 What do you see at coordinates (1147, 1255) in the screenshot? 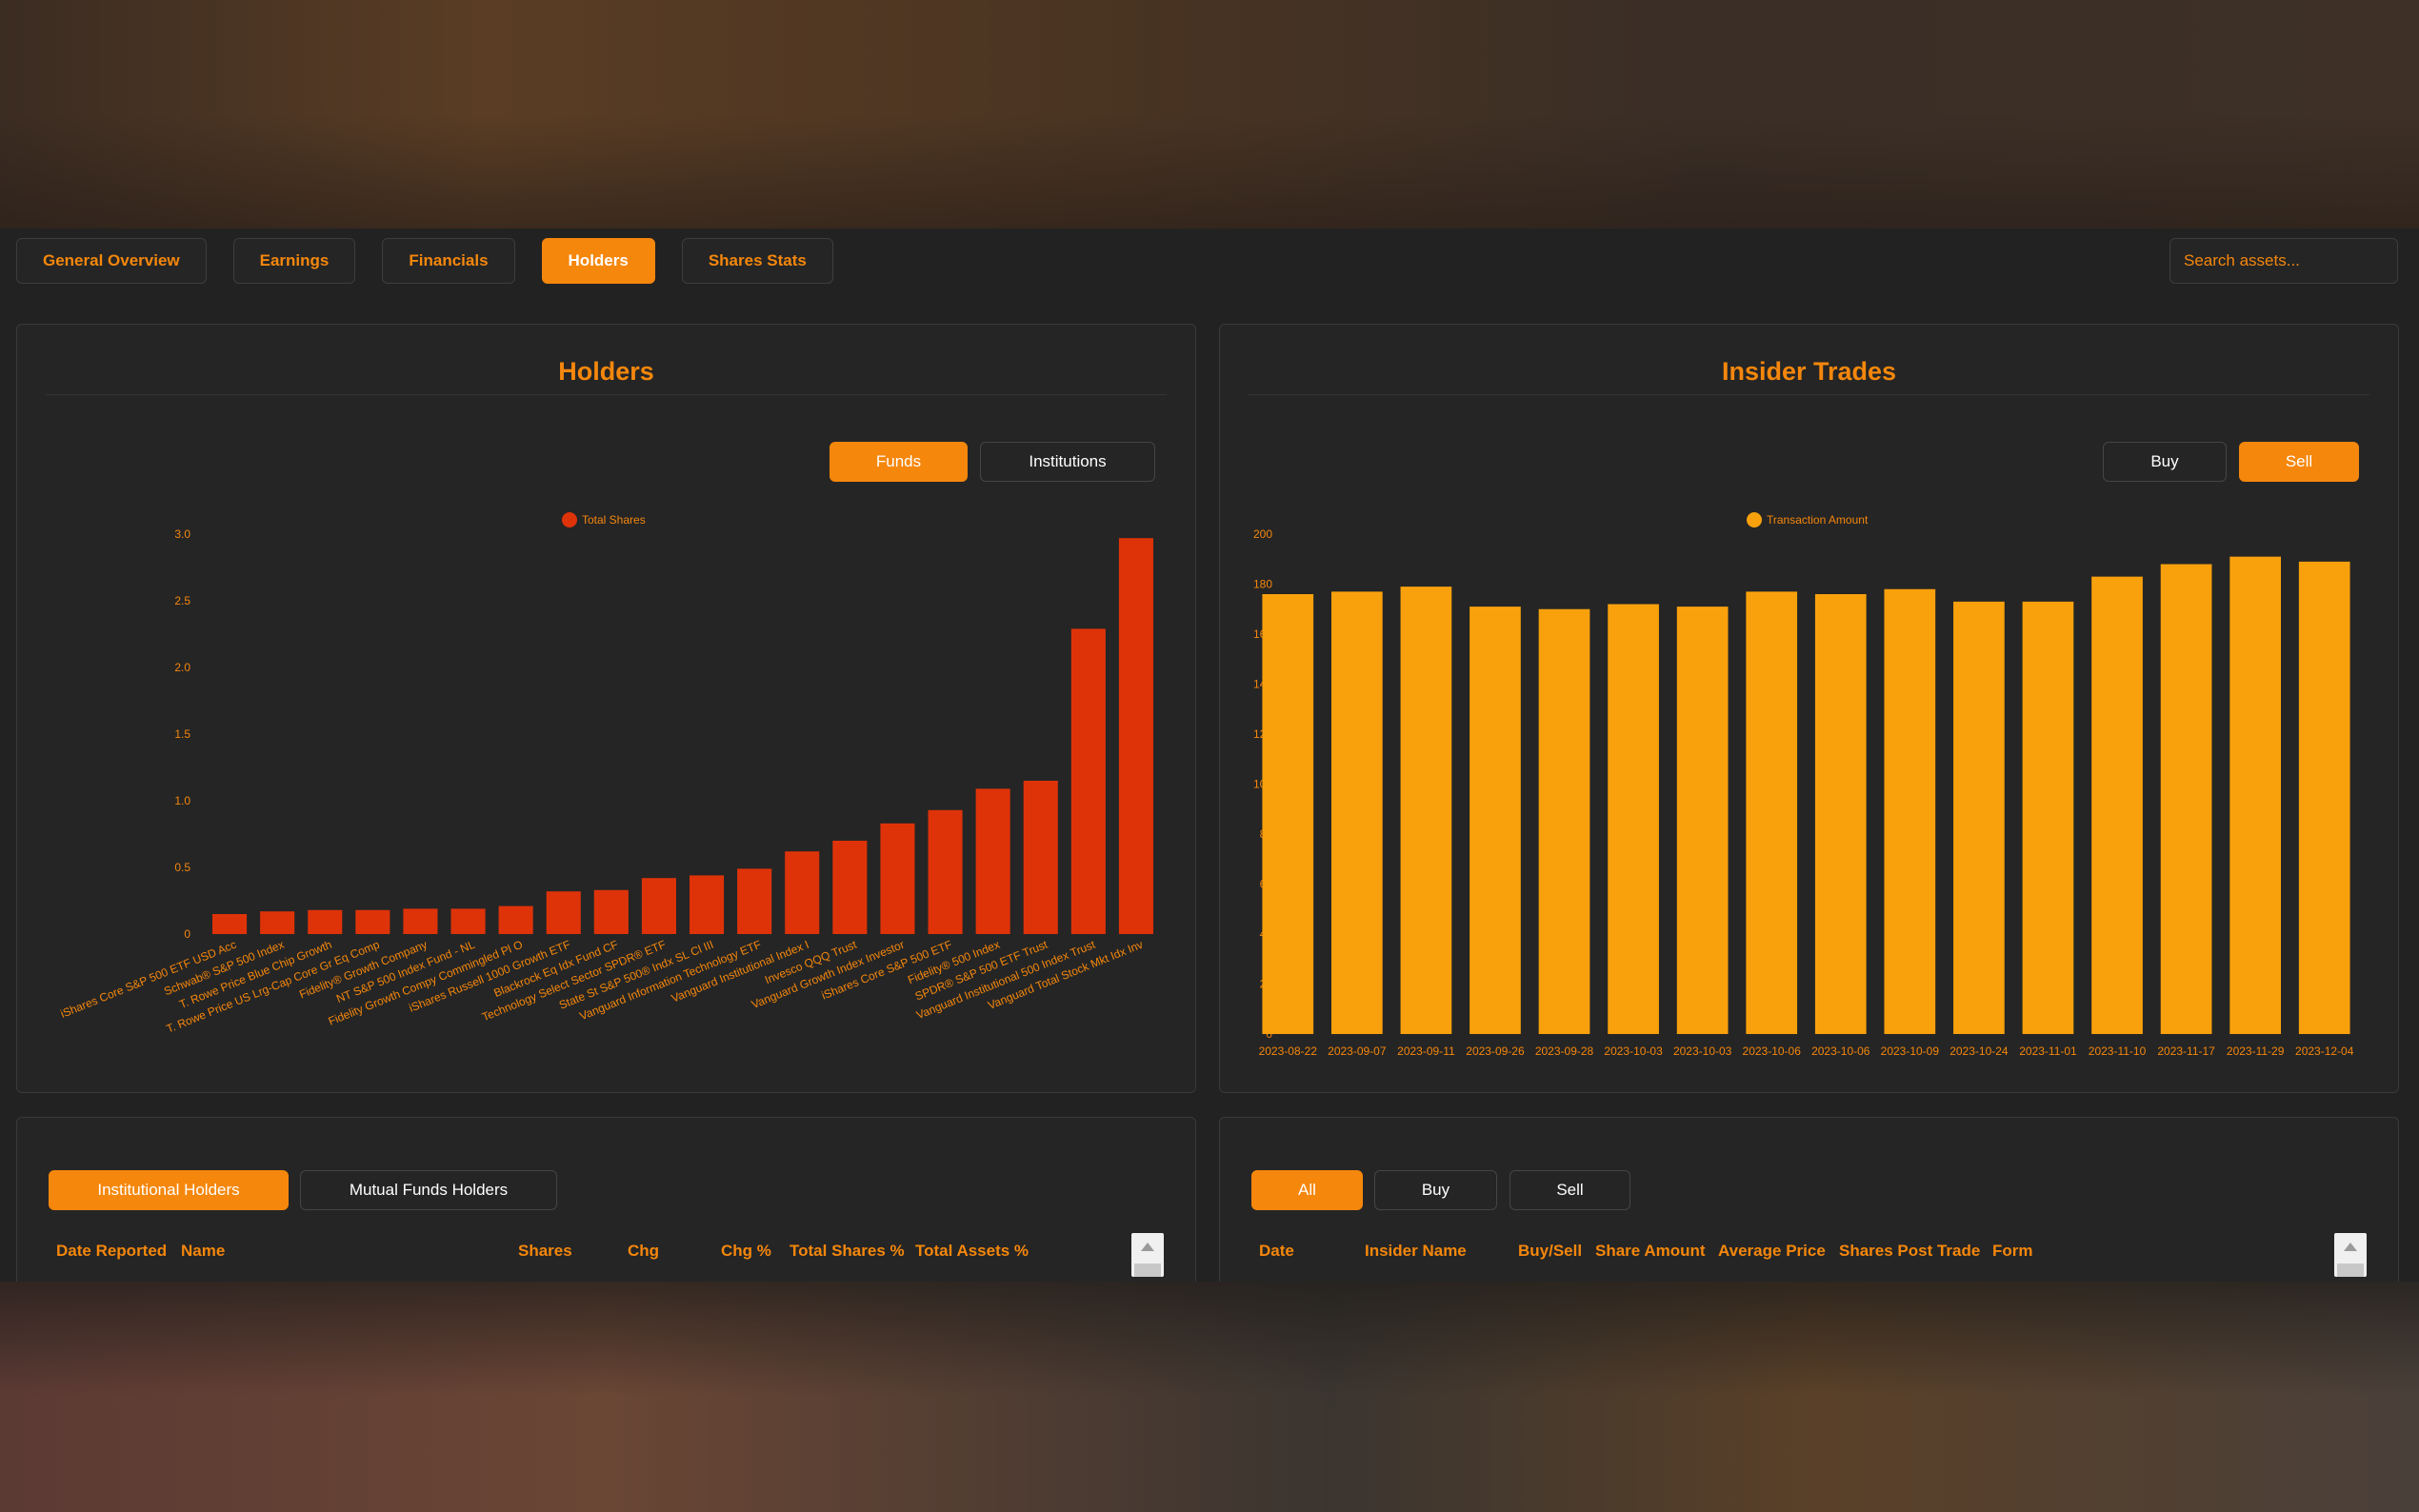
I see `holders-table-scrollbar` at bounding box center [1147, 1255].